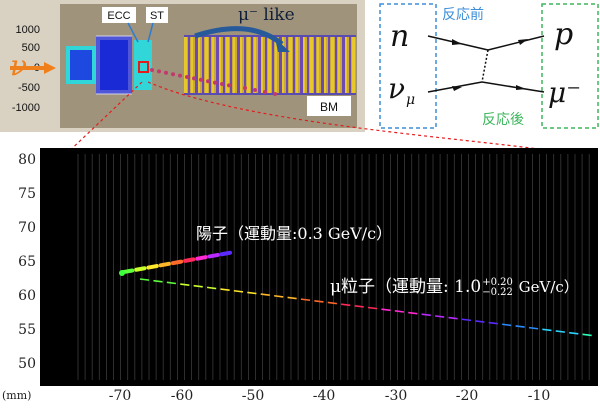 This screenshot has width=600, height=410. I want to click on neutrino-symbol-feynman: ν, so click(396, 88).